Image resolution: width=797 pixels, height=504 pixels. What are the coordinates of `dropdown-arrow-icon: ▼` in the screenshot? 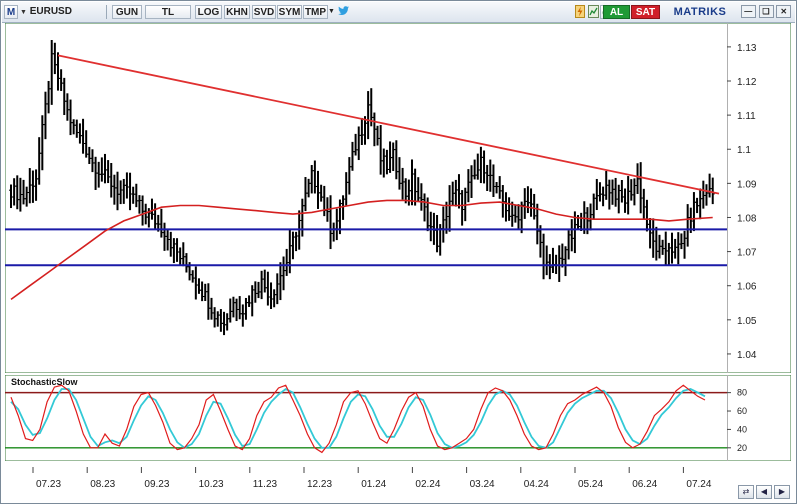 It's located at (331, 11).